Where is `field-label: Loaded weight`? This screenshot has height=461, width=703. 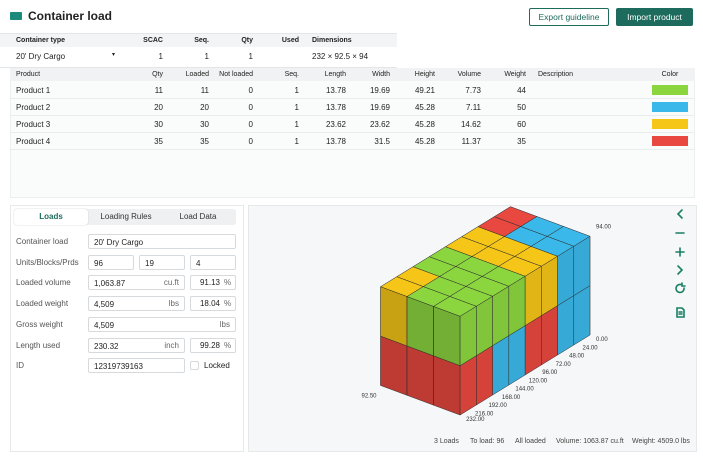
field-label: Loaded weight is located at coordinates (42, 304).